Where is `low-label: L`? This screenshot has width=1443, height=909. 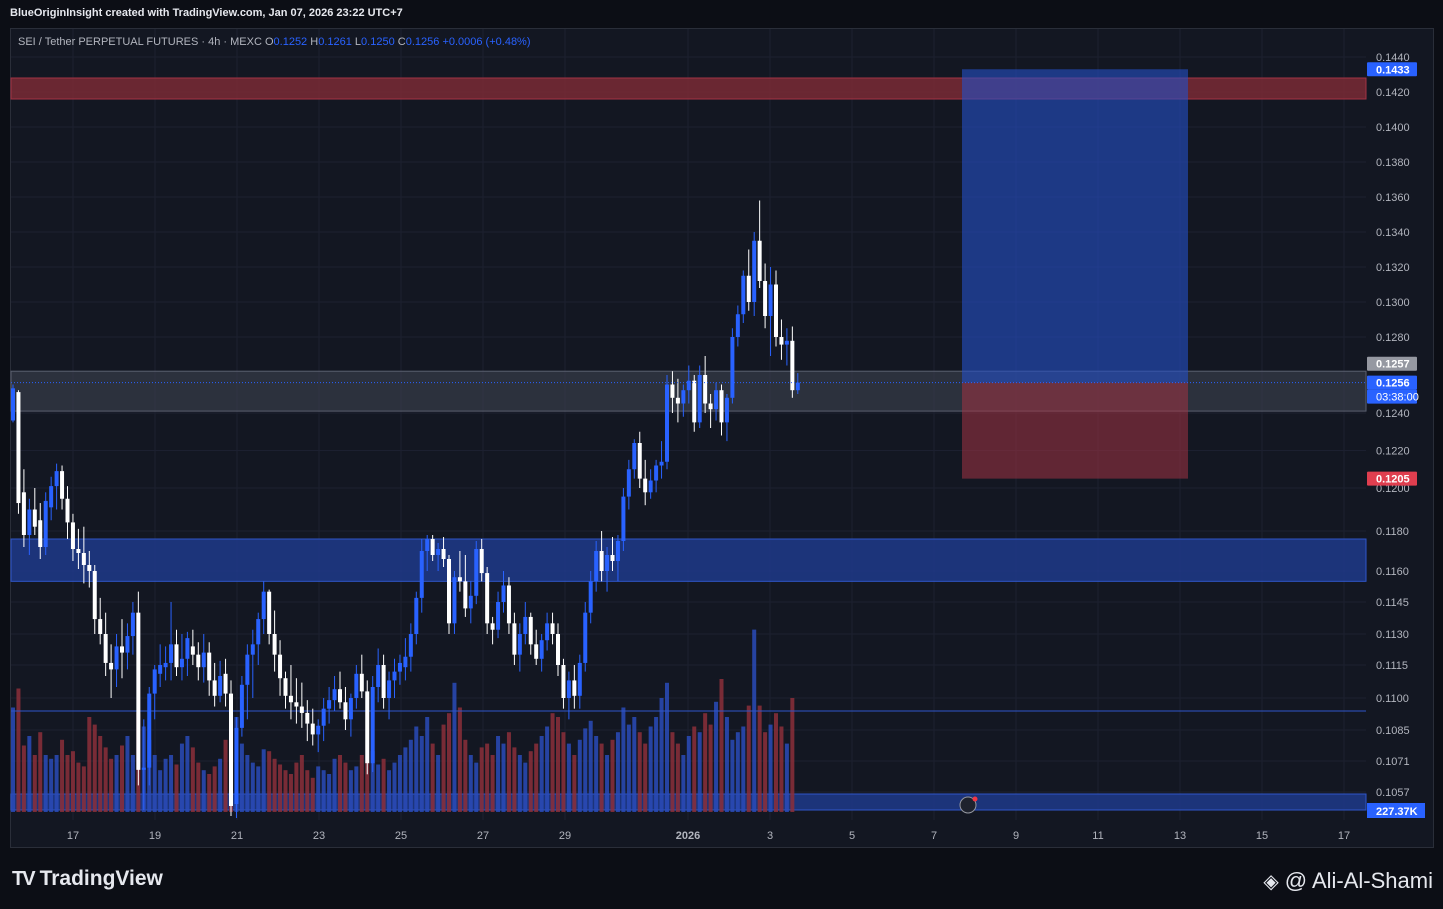 low-label: L is located at coordinates (358, 42).